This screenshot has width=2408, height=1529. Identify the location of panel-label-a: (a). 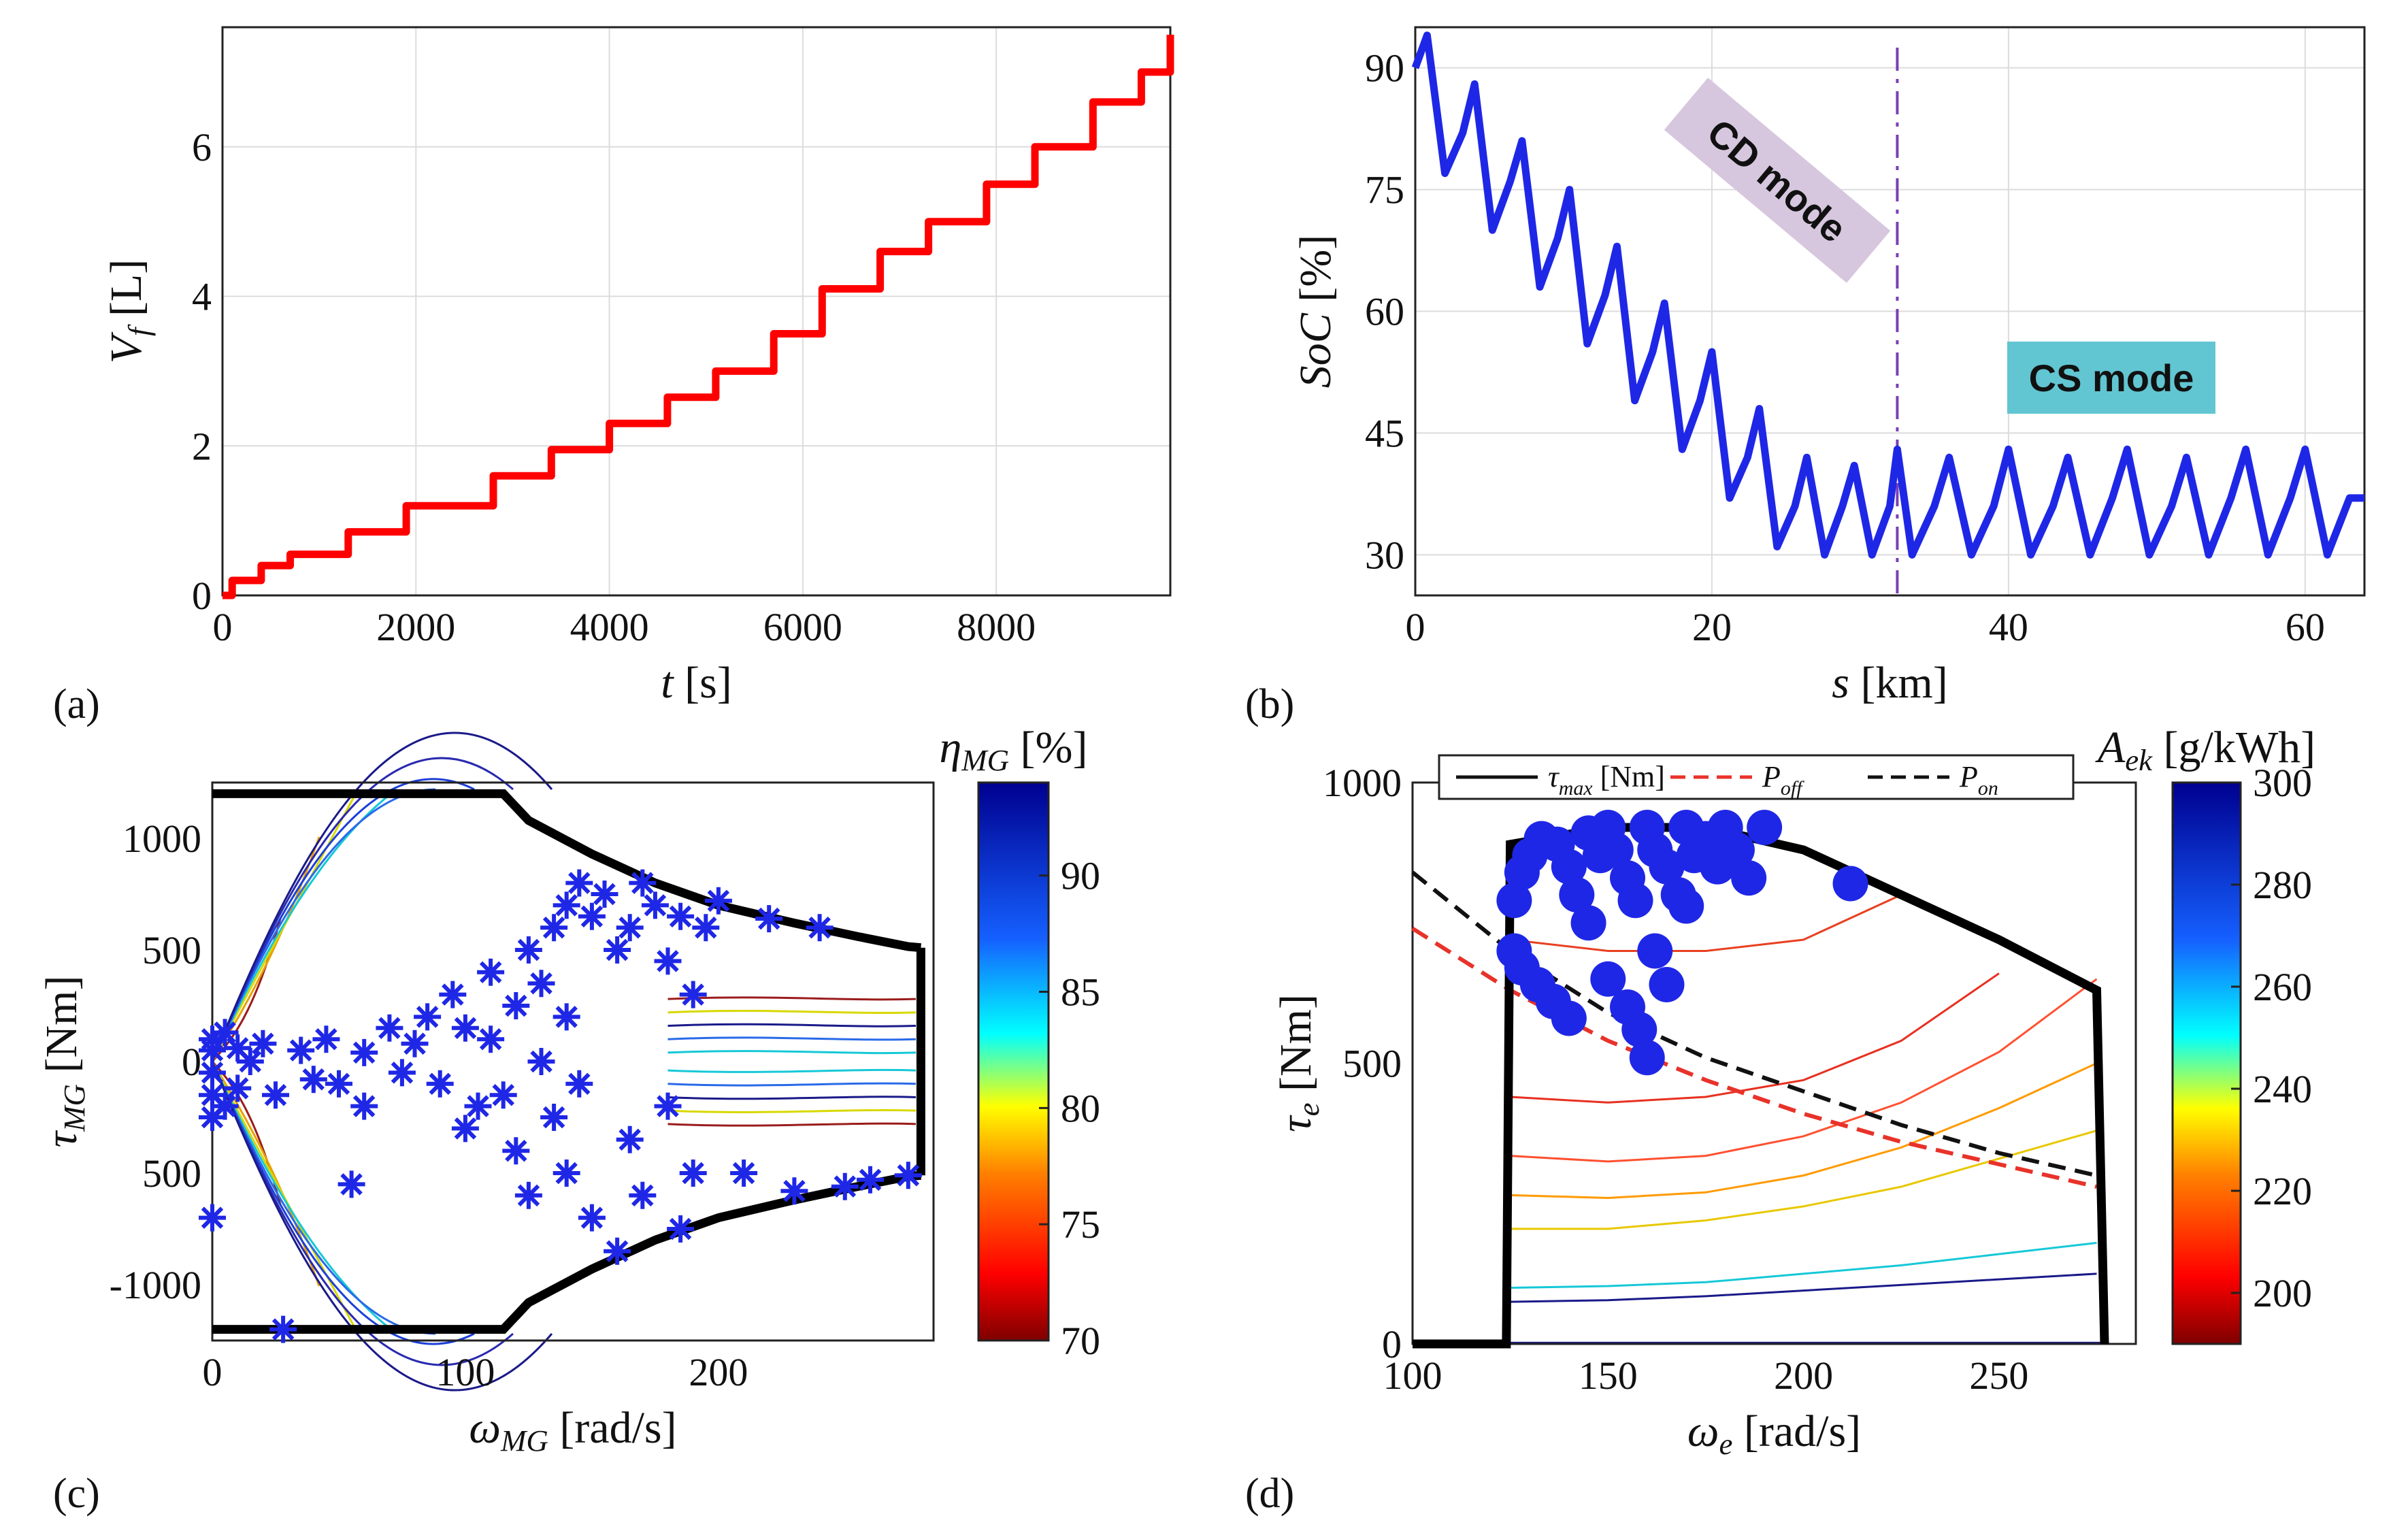
(76, 704).